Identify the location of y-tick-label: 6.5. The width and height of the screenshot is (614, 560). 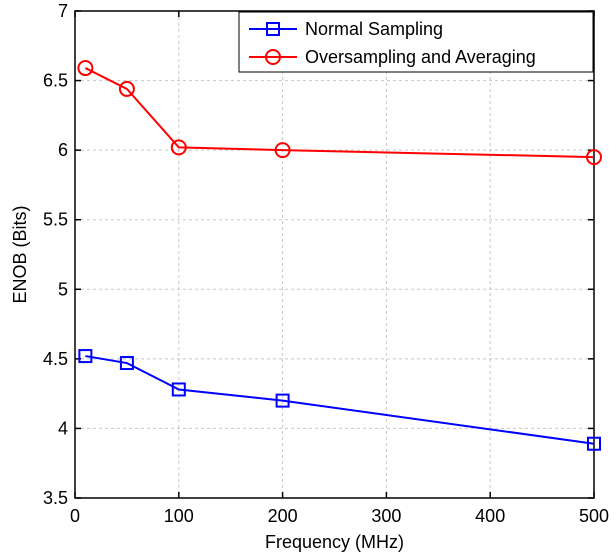
(55, 81).